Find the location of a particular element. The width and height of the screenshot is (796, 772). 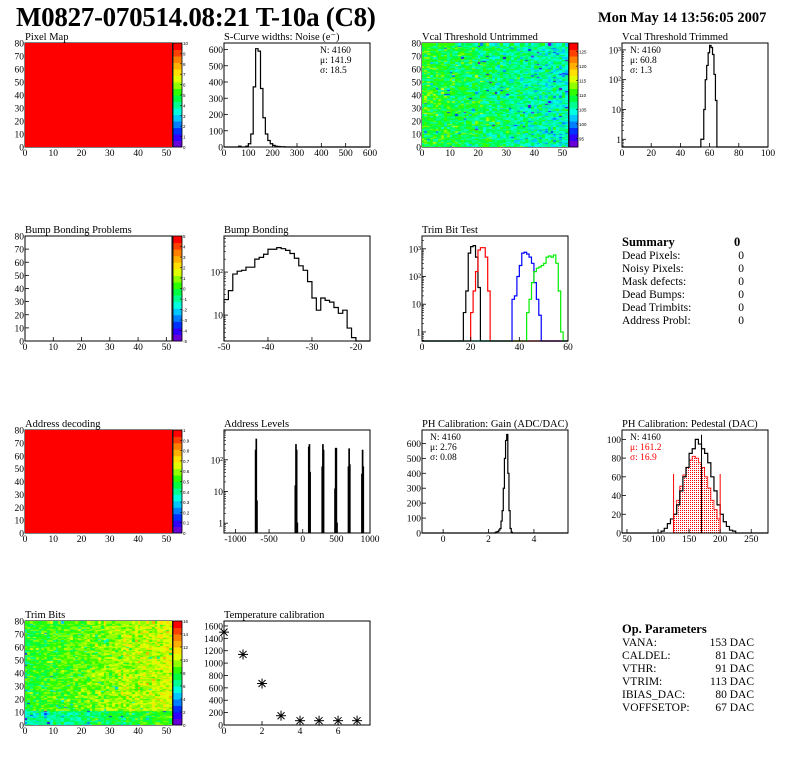

stats-mean: μ: 2.76 is located at coordinates (443, 448).